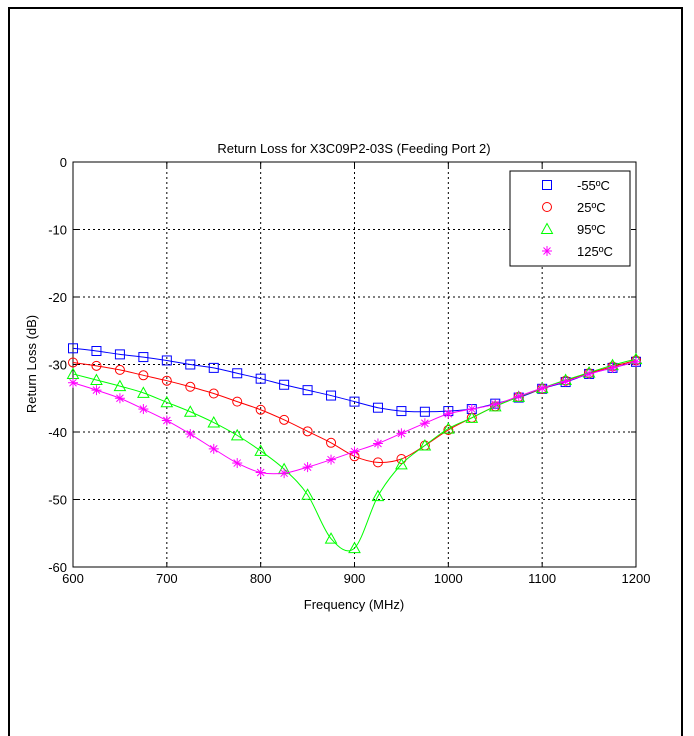 The image size is (694, 736). I want to click on x-axis-label: Frequency (MHz), so click(354, 604).